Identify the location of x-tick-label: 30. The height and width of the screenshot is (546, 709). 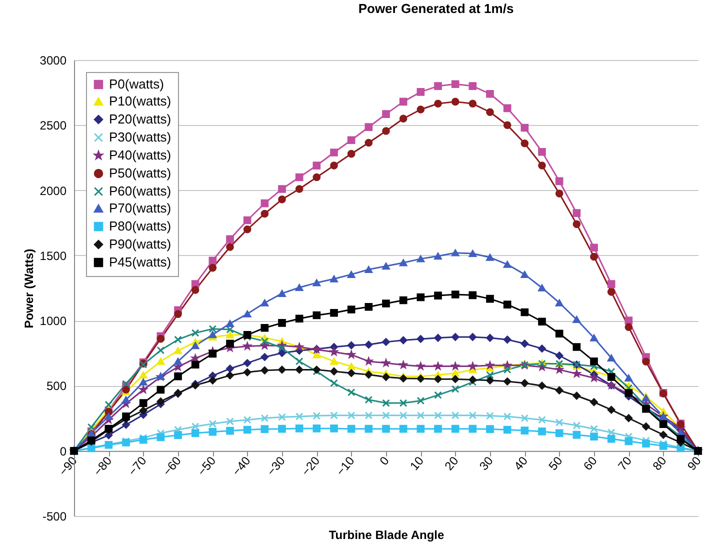
(486, 464).